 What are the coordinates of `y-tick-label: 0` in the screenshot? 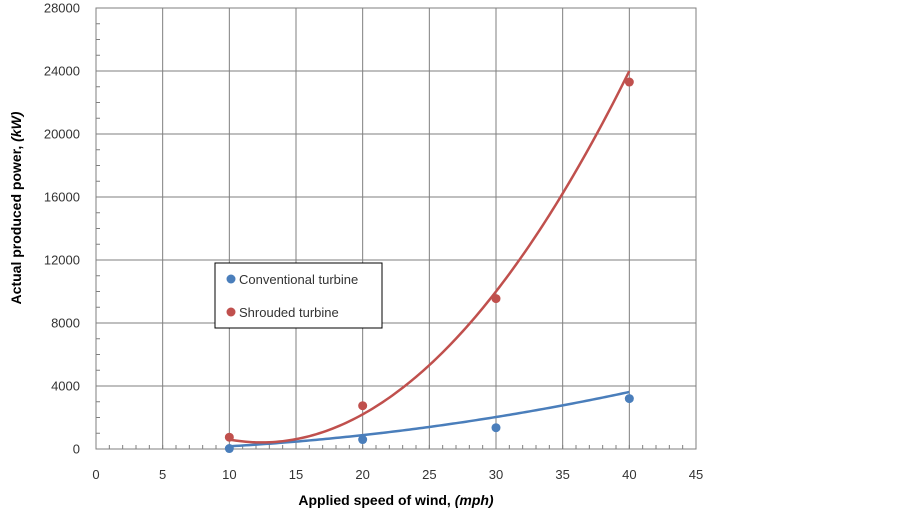 It's located at (76, 449).